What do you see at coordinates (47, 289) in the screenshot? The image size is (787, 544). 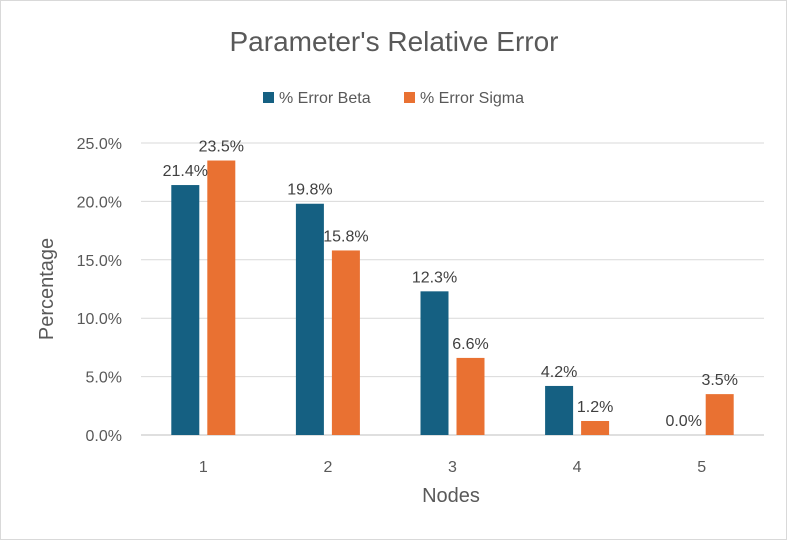 I see `y-axis-label: Percentage` at bounding box center [47, 289].